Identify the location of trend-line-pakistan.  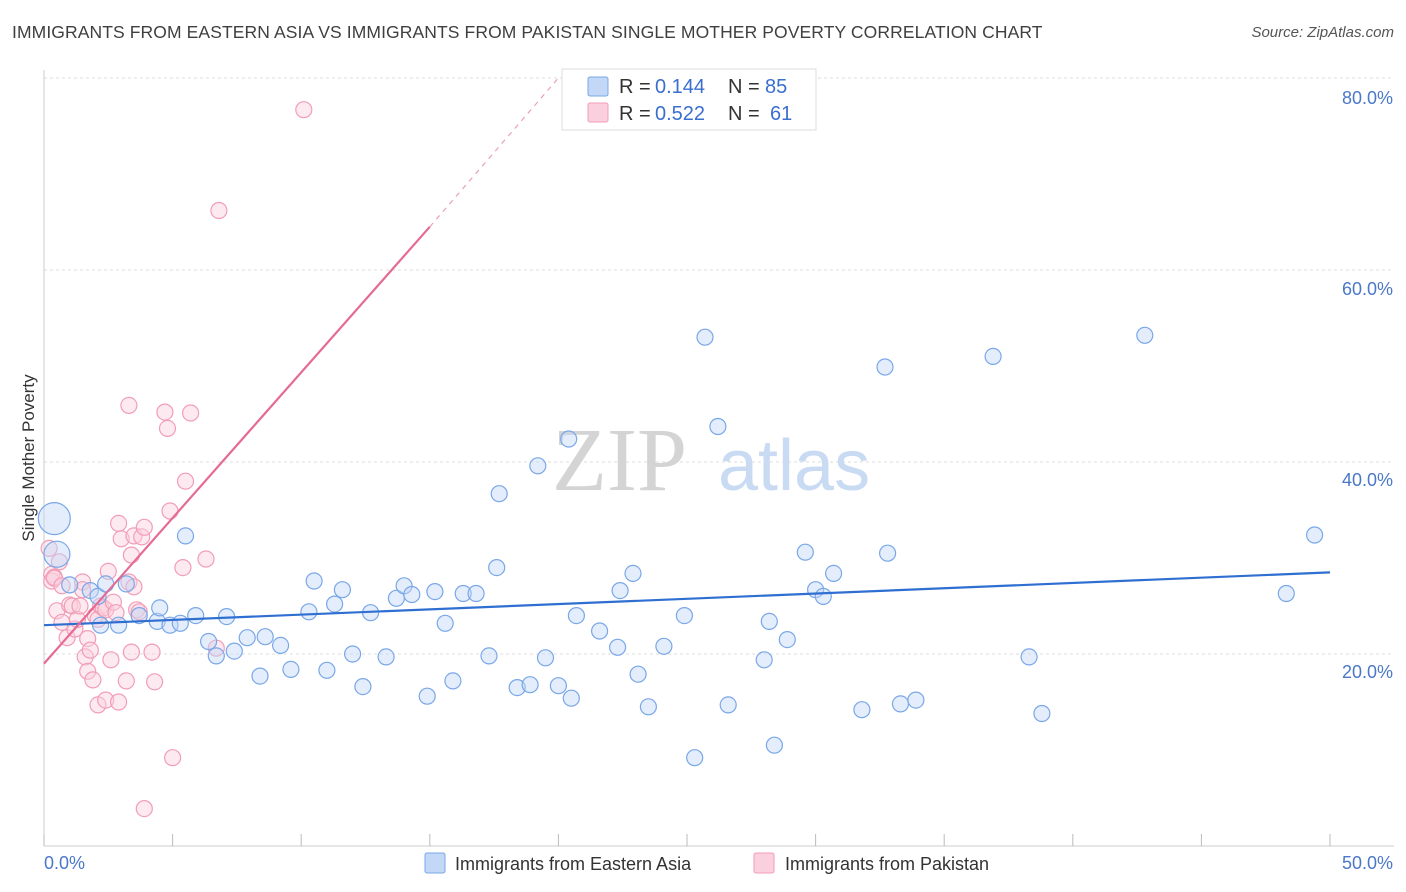
(237, 445).